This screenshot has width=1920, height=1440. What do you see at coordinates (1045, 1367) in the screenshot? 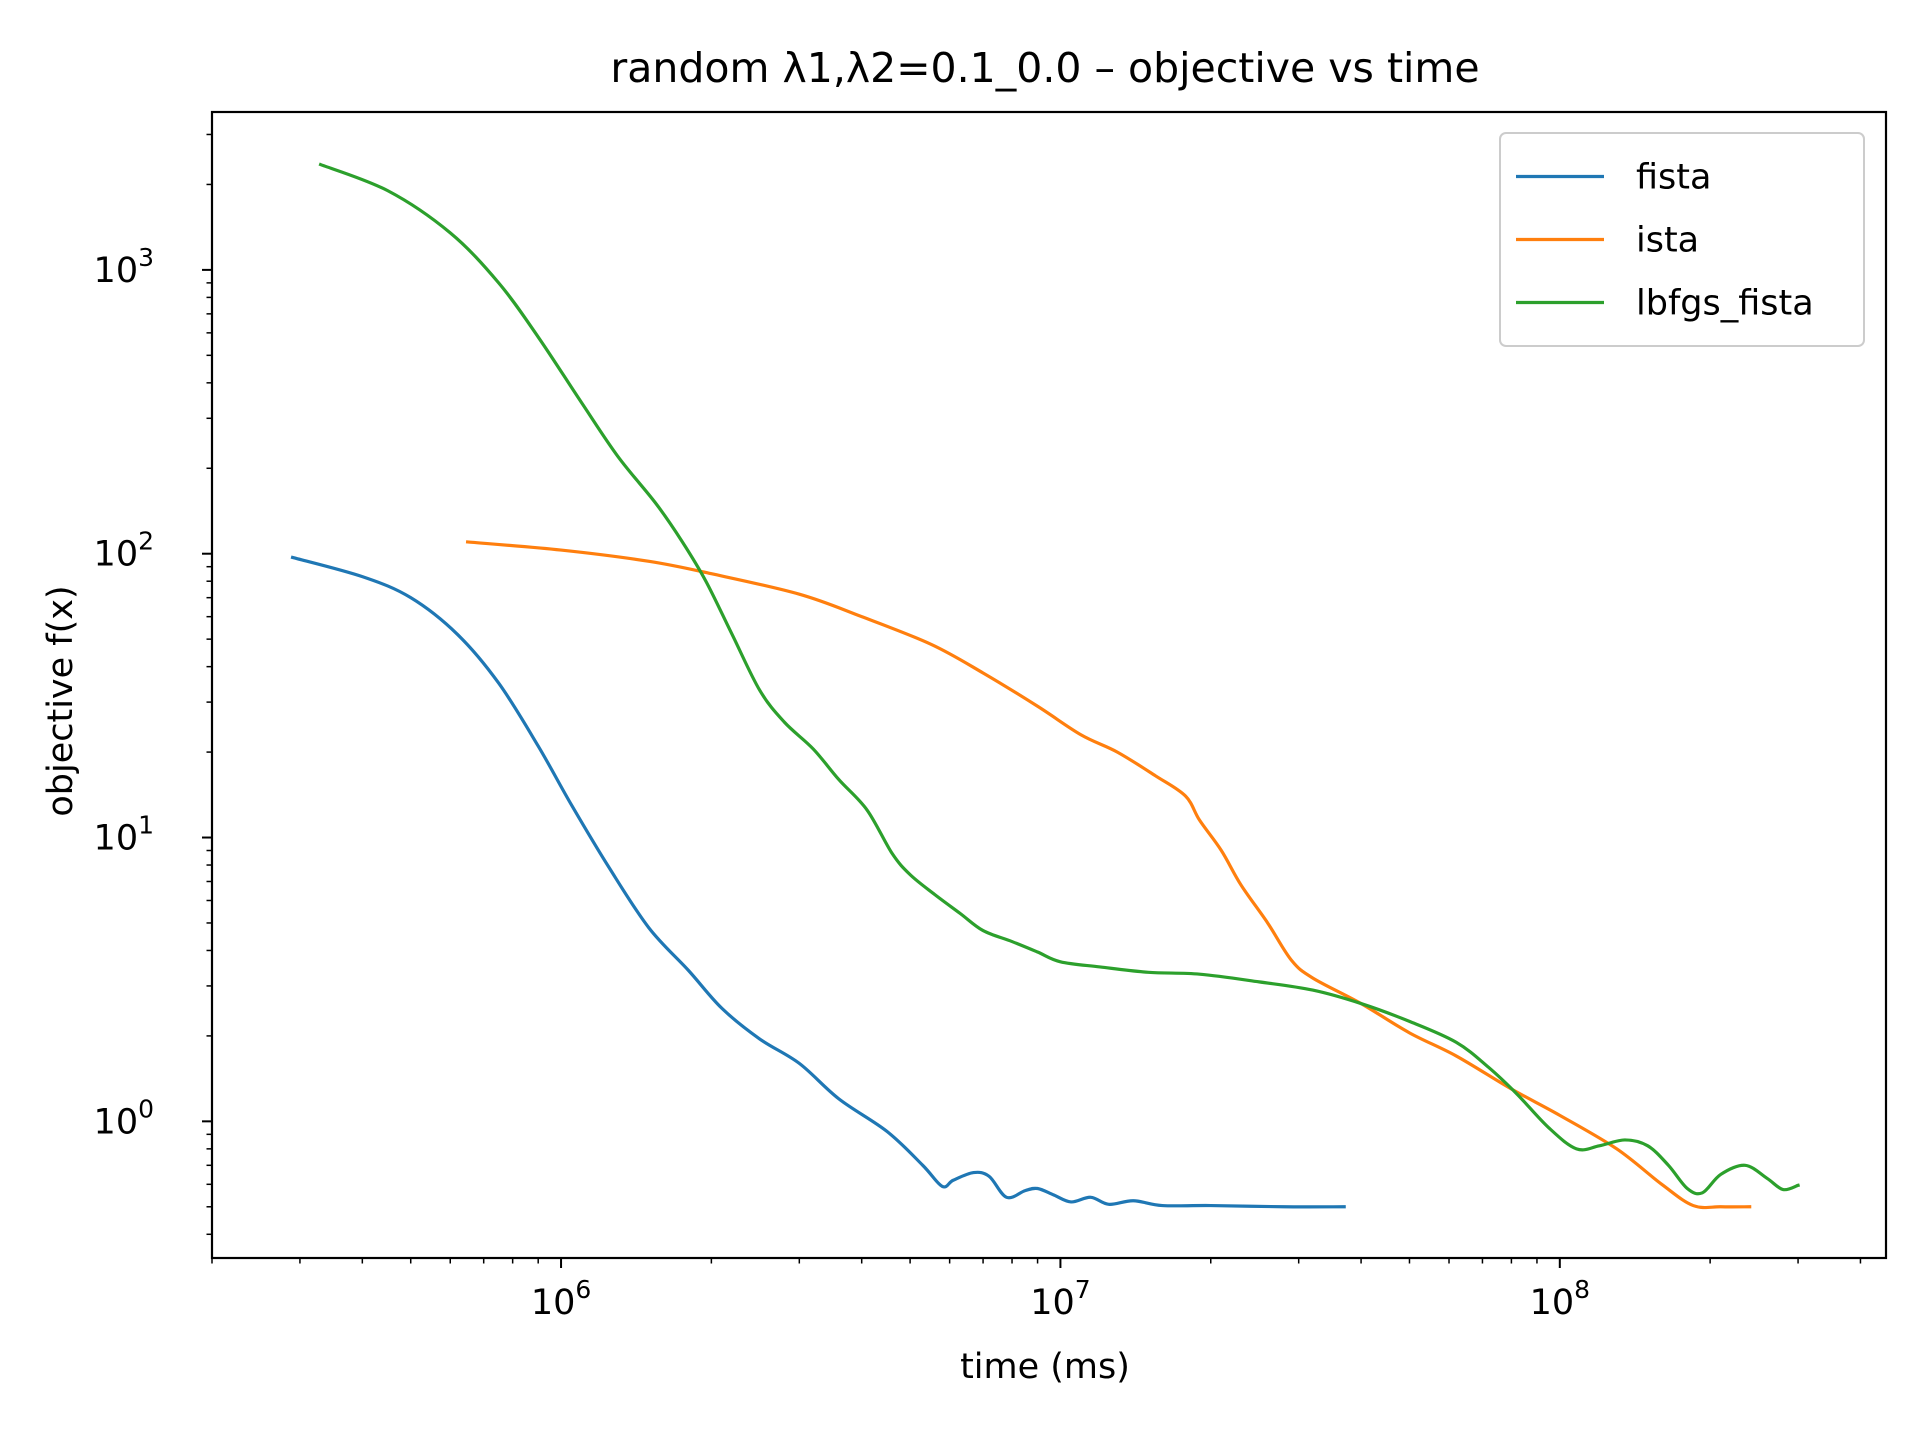
I see `x-axis-label: time (ms)` at bounding box center [1045, 1367].